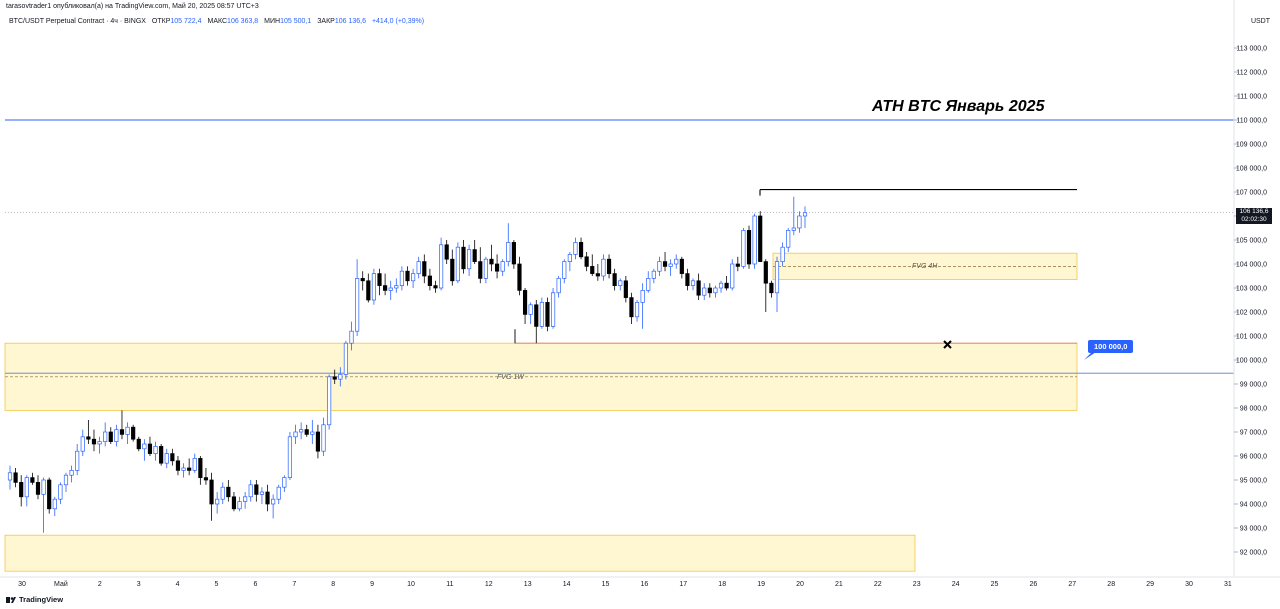  Describe the element at coordinates (1111, 346) in the screenshot. I see `price-callout: 100 000,0` at that location.